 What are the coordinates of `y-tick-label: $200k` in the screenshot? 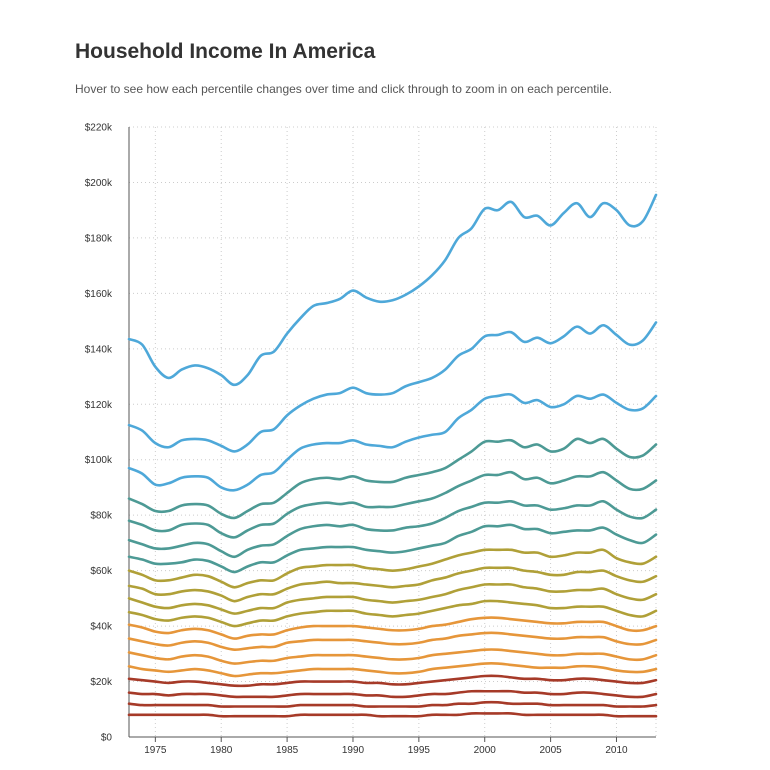 It's located at (99, 183).